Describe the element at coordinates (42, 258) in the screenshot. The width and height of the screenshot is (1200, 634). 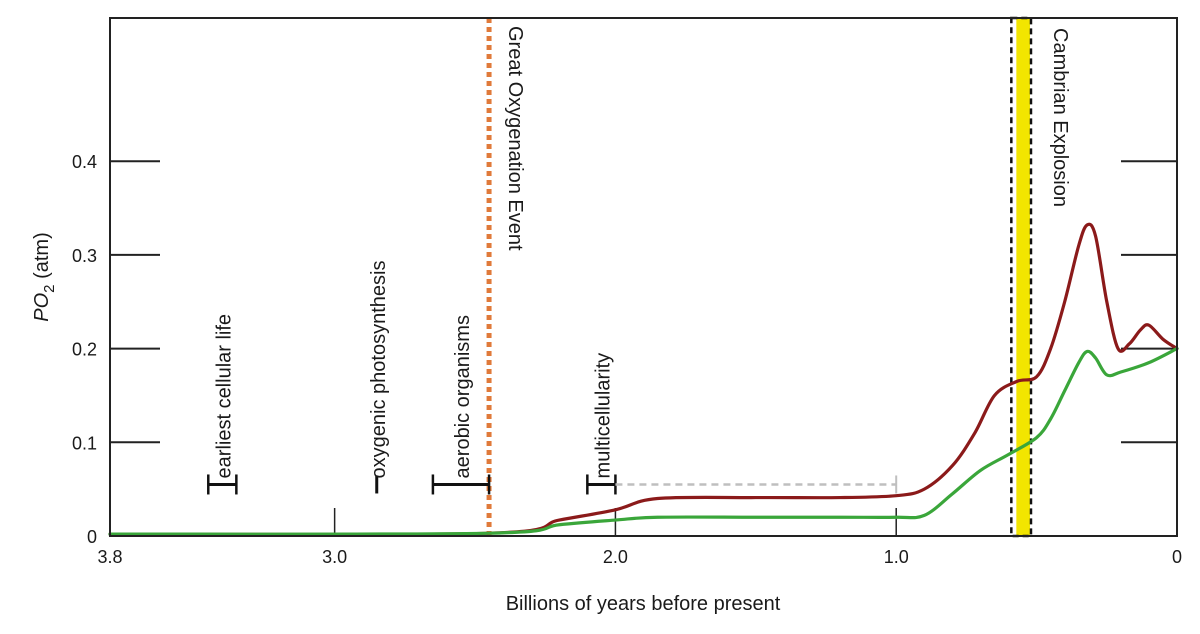
I see `y-axis-label-unit: (atm)` at that location.